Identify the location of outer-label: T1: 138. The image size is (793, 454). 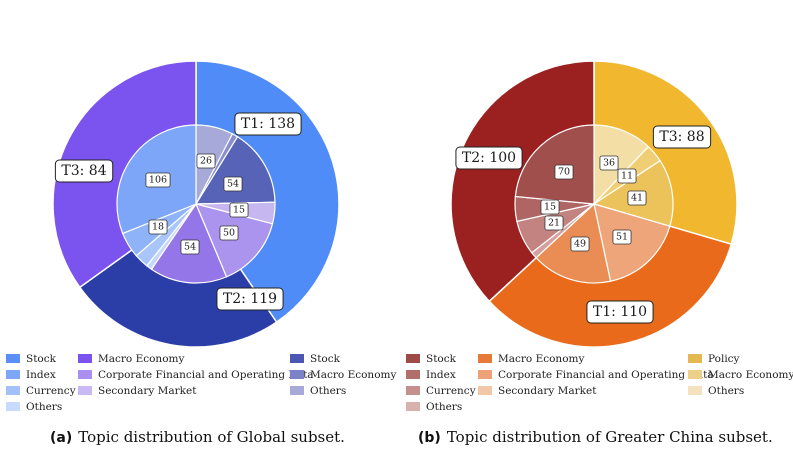
(268, 124).